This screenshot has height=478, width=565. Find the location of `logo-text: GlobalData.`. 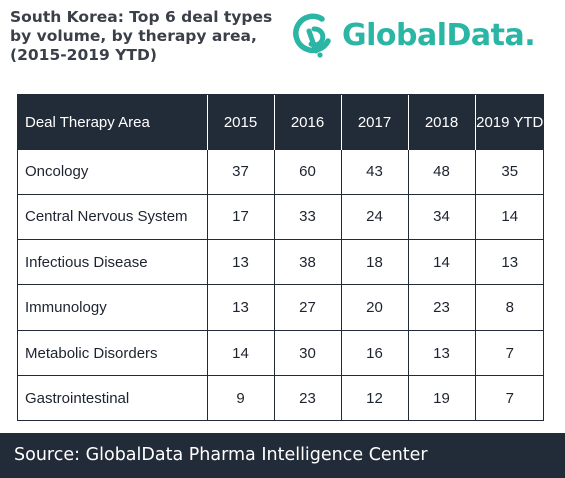

logo-text: GlobalData. is located at coordinates (439, 35).